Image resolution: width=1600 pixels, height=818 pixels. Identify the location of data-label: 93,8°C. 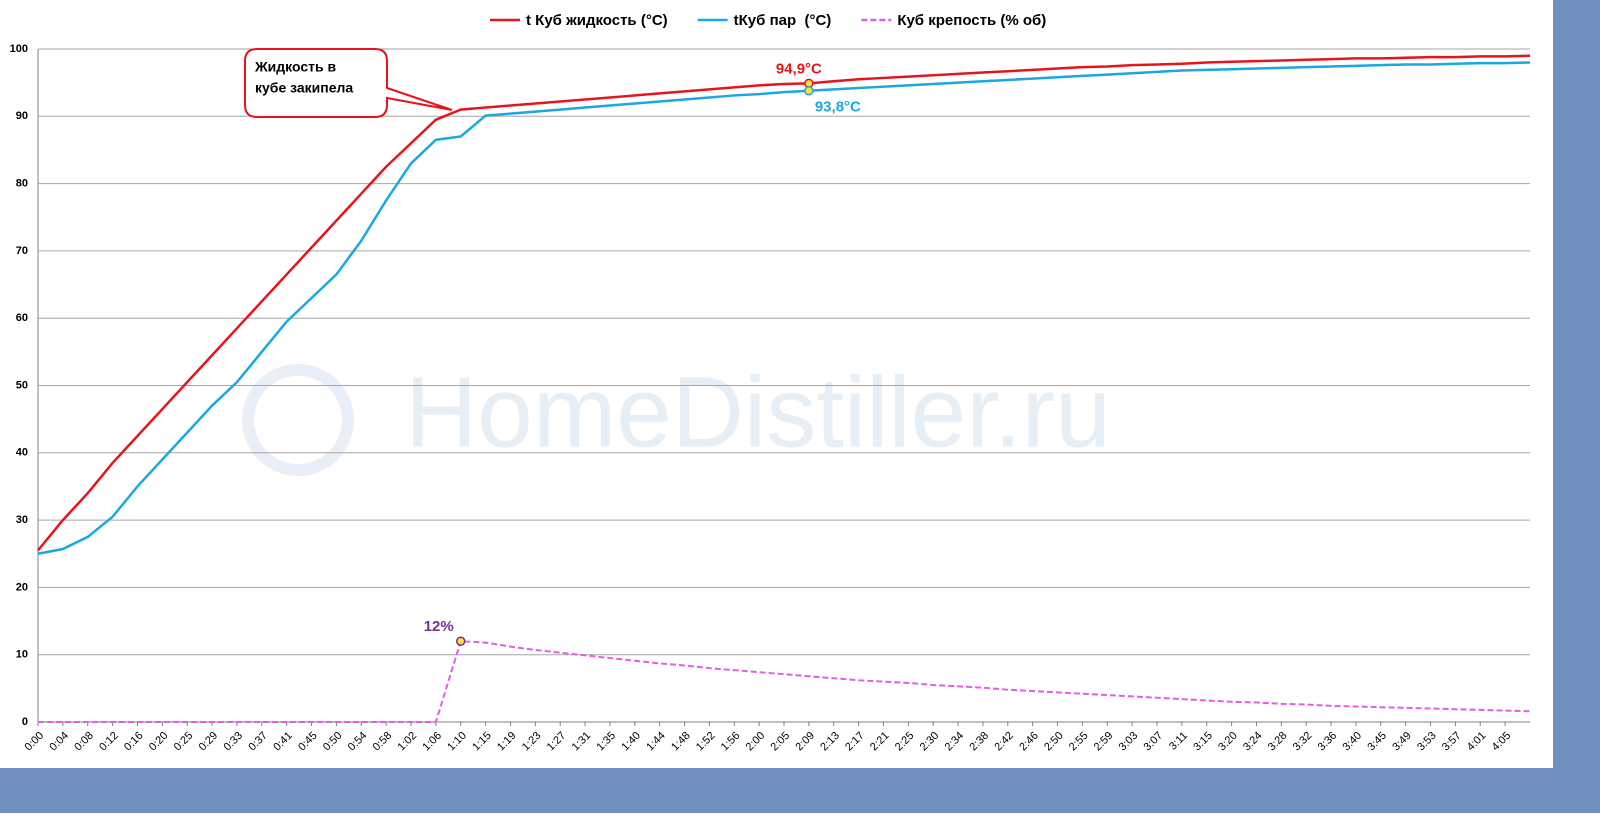
(838, 107).